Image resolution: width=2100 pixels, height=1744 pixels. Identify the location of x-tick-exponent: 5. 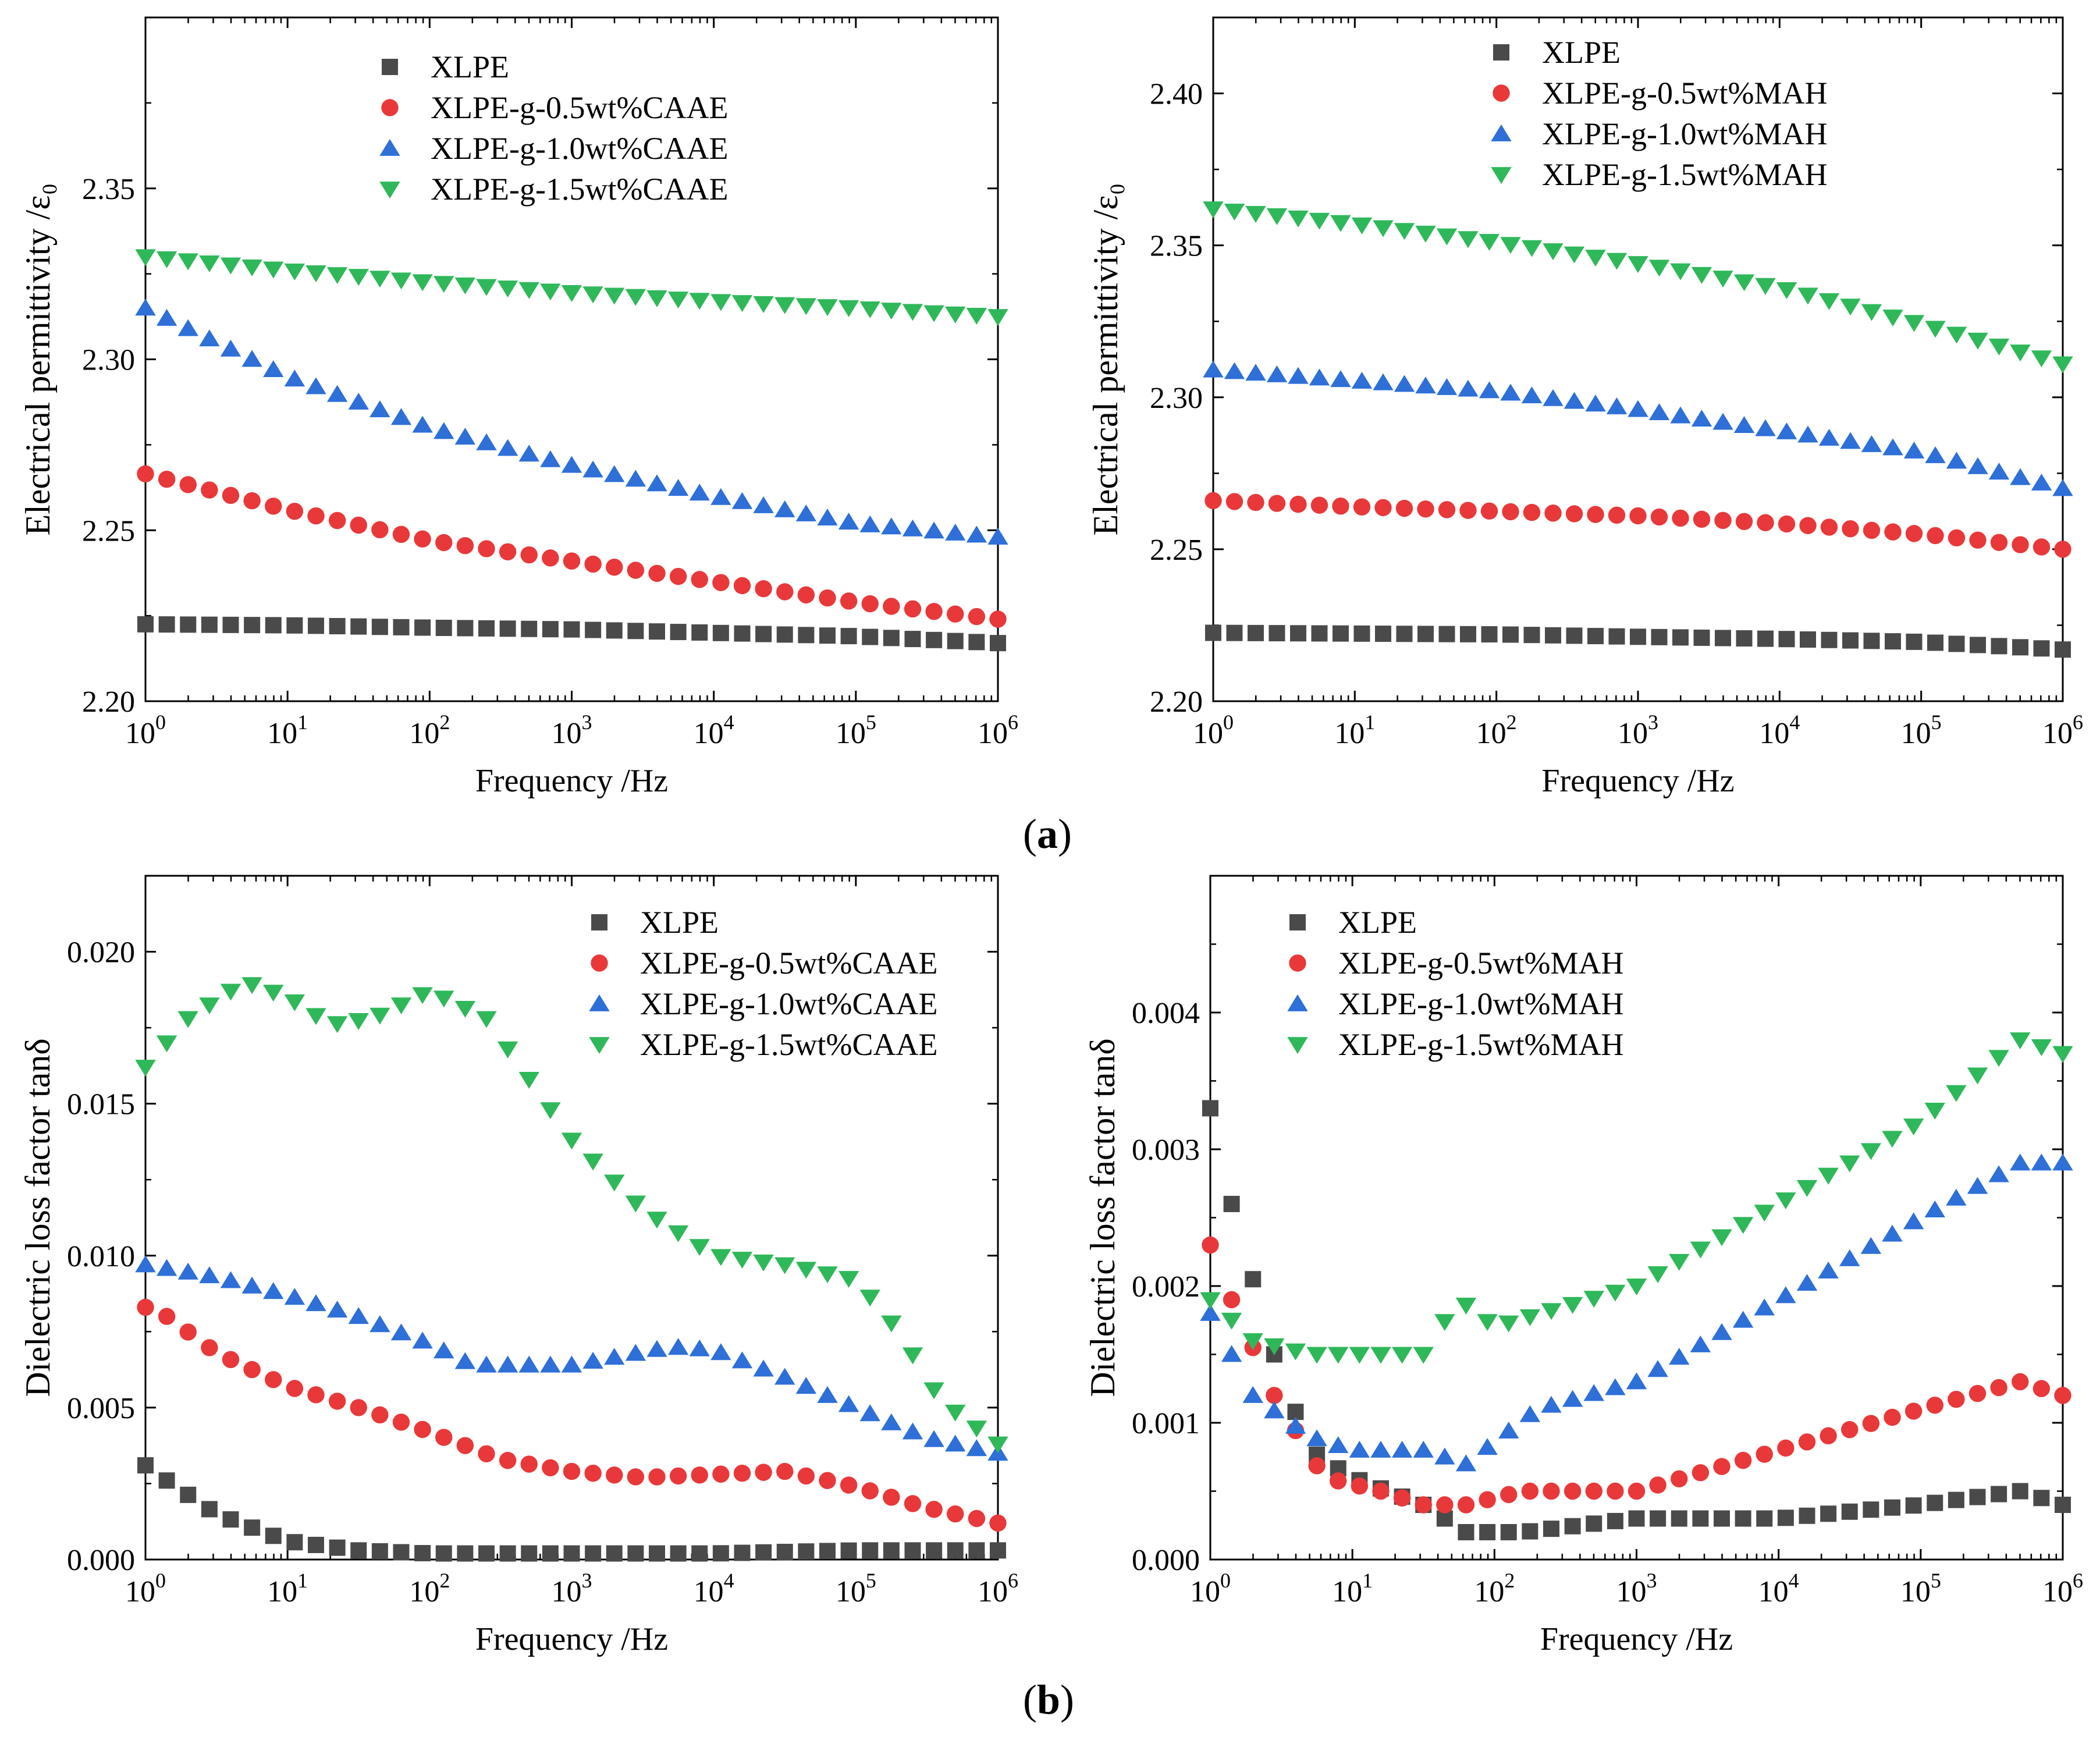
(1937, 722).